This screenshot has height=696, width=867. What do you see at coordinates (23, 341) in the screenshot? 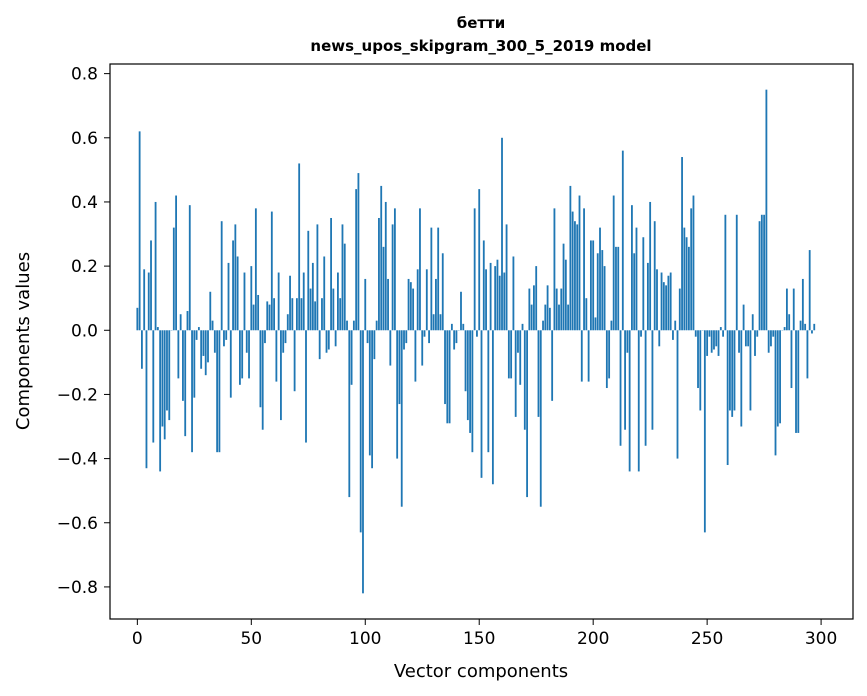
I see `y-axis-label: Components values` at bounding box center [23, 341].